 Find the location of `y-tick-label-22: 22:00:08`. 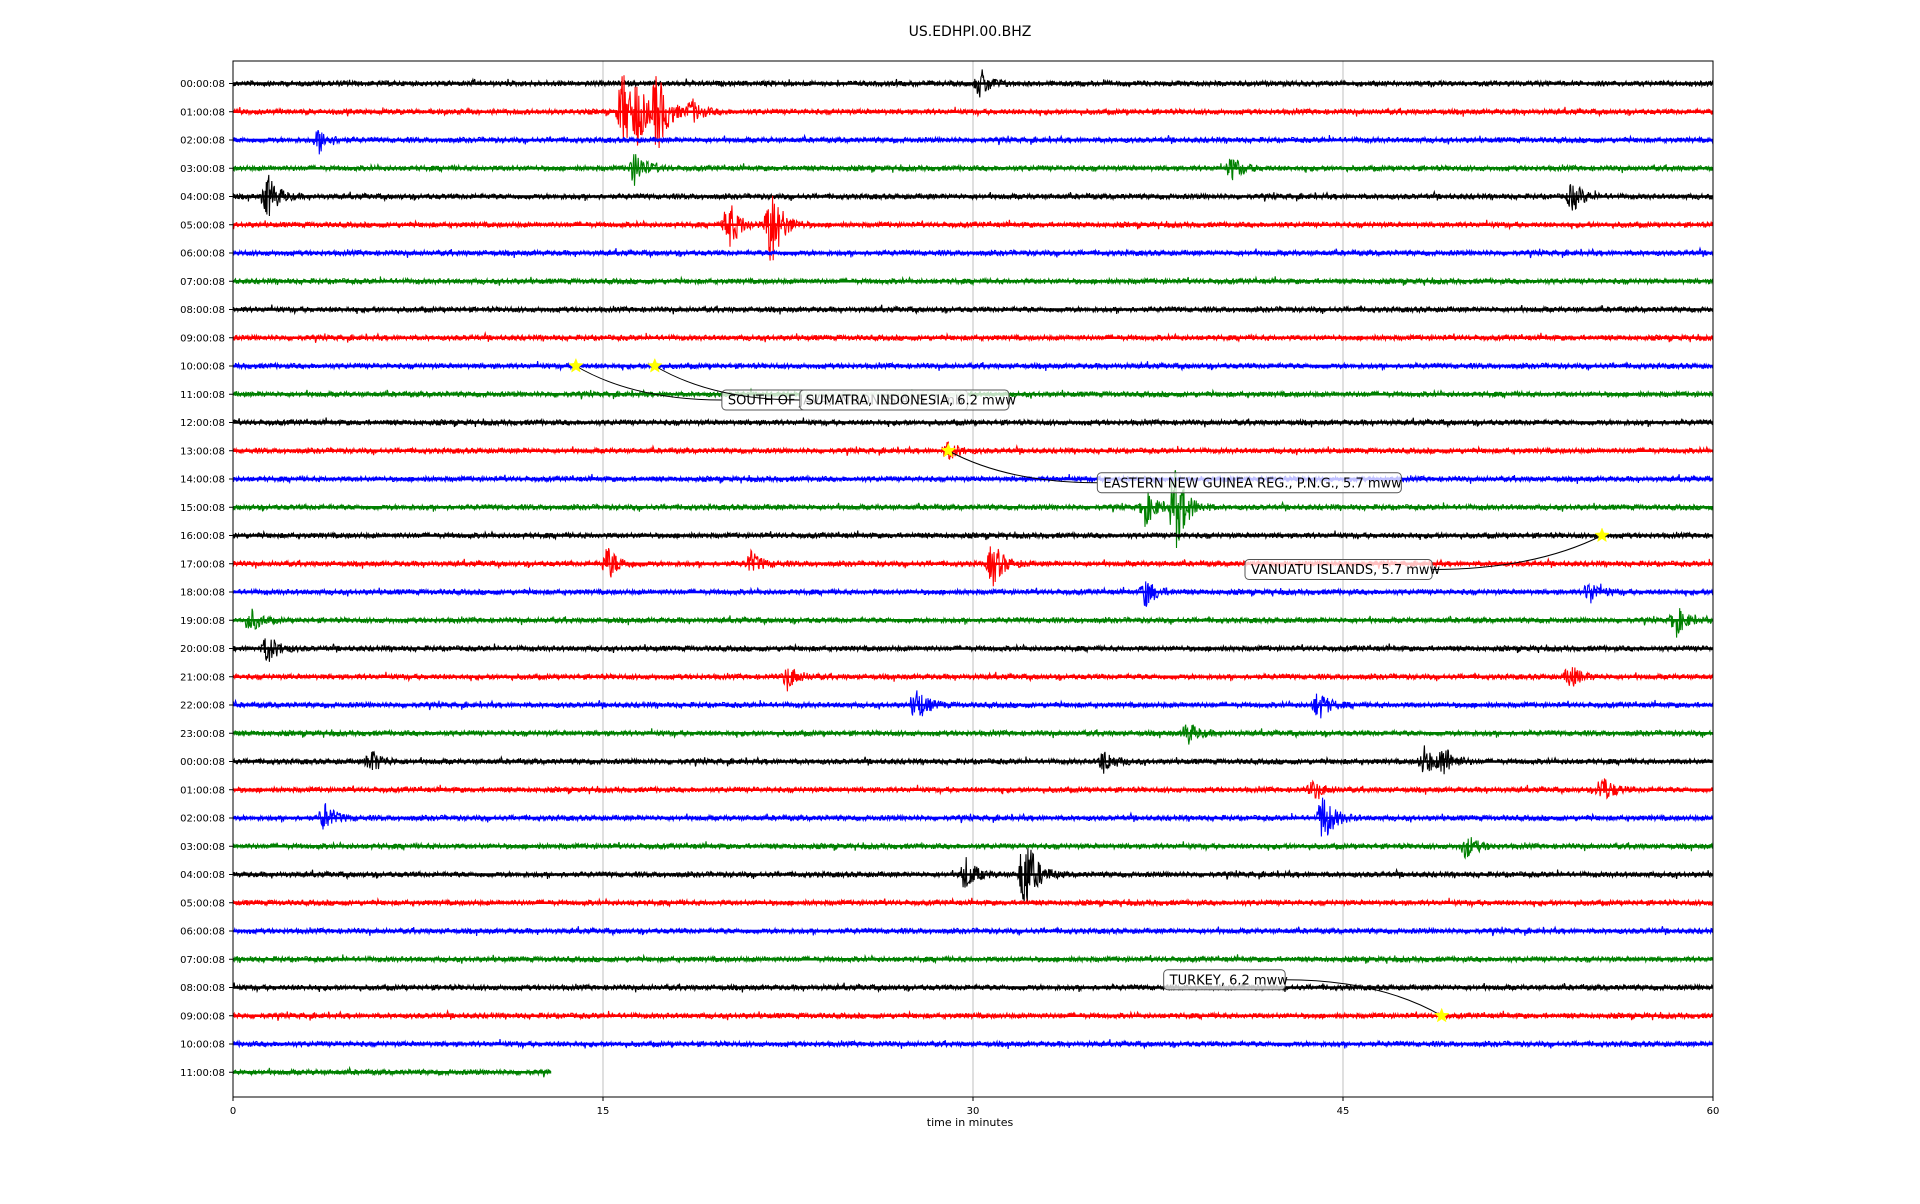

y-tick-label-22: 22:00:08 is located at coordinates (202, 706).